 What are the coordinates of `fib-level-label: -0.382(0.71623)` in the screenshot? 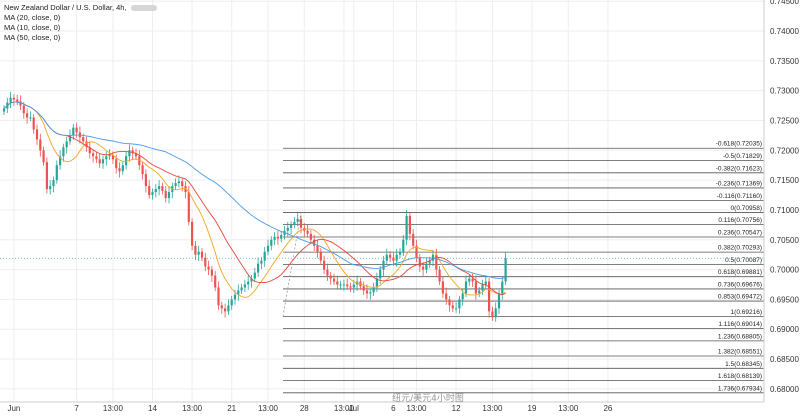 It's located at (739, 168).